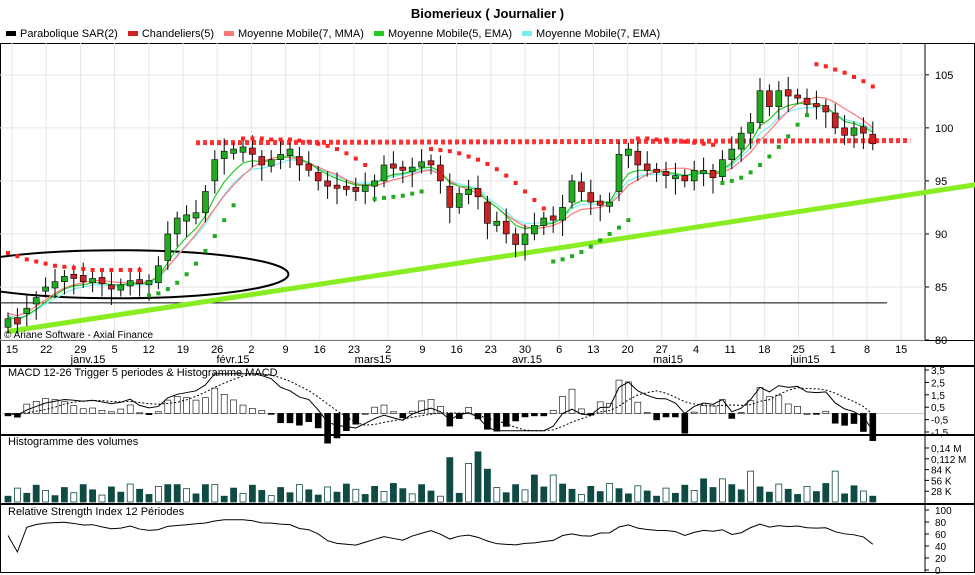 The image size is (975, 575). What do you see at coordinates (115, 350) in the screenshot?
I see `x-tick-label: 5` at bounding box center [115, 350].